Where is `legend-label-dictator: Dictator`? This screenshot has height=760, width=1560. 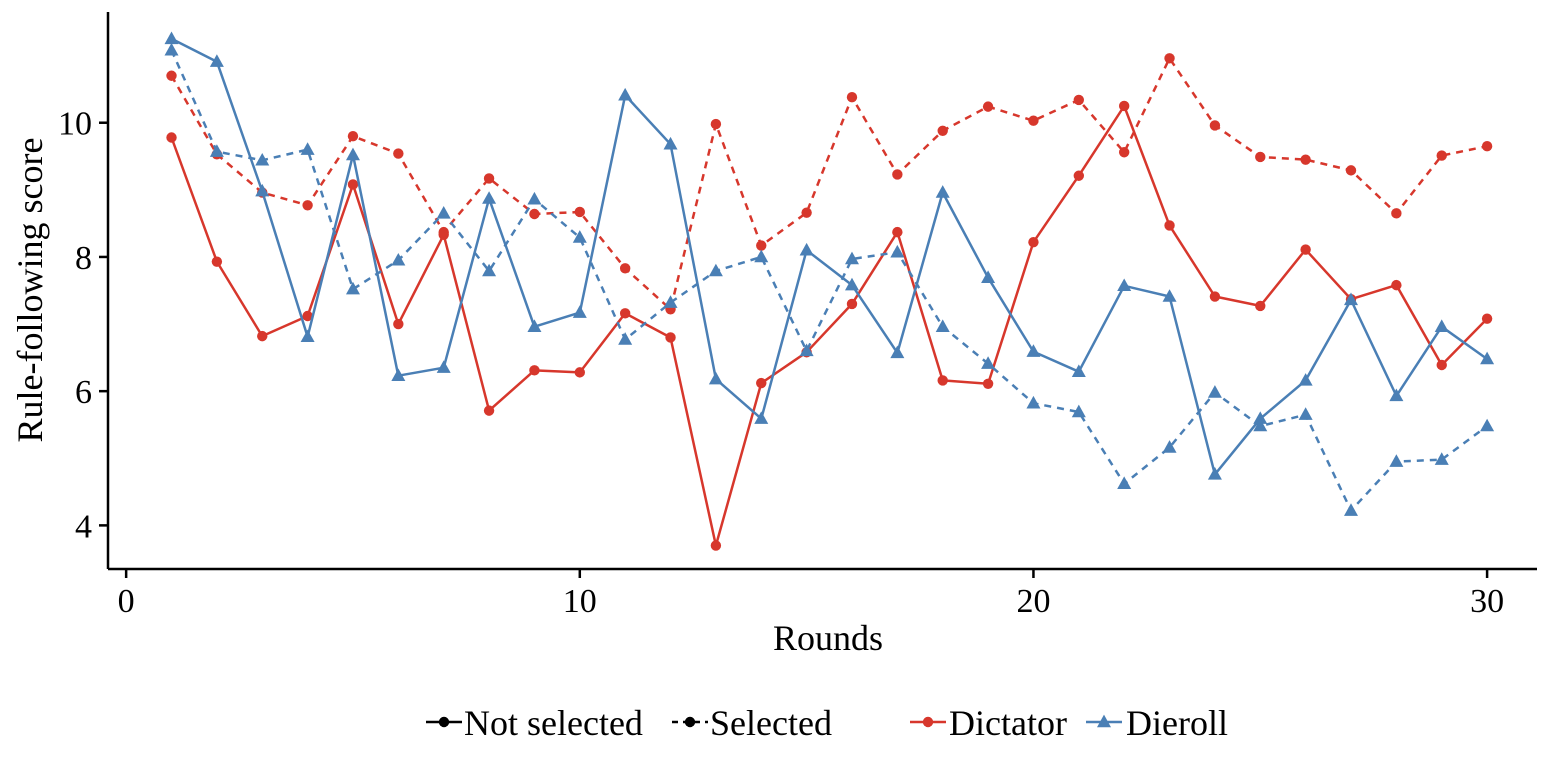
legend-label-dictator: Dictator is located at coordinates (1008, 723).